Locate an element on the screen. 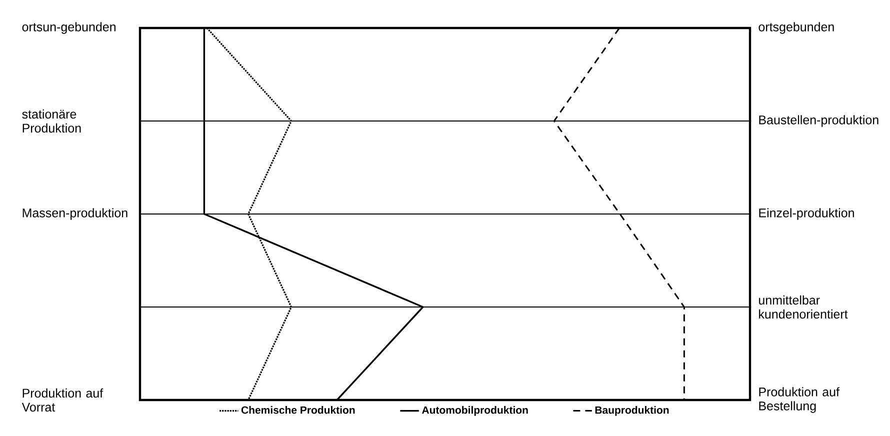  y2-tick-label: Produktion auf Bestellung is located at coordinates (799, 400).